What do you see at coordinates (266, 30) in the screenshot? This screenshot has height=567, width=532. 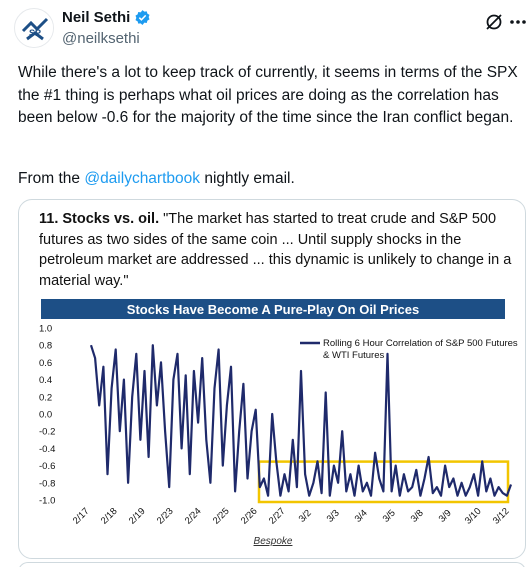 I see `tweet-header: SP Neil Sethi @neilksethi` at bounding box center [266, 30].